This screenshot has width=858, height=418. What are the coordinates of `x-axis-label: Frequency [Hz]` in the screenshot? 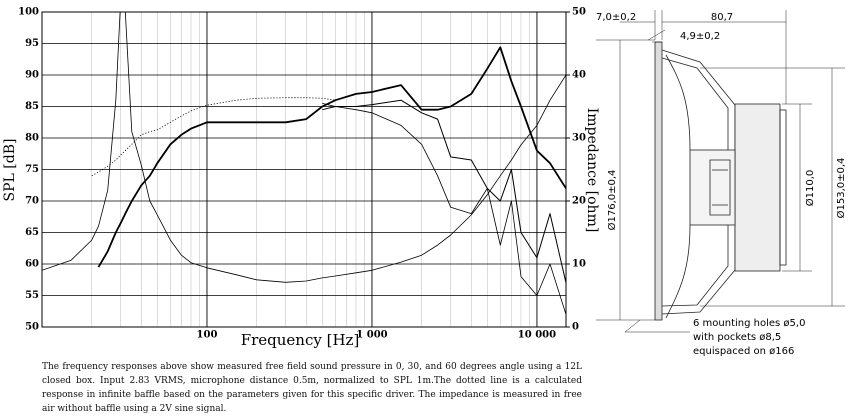 It's located at (300, 340).